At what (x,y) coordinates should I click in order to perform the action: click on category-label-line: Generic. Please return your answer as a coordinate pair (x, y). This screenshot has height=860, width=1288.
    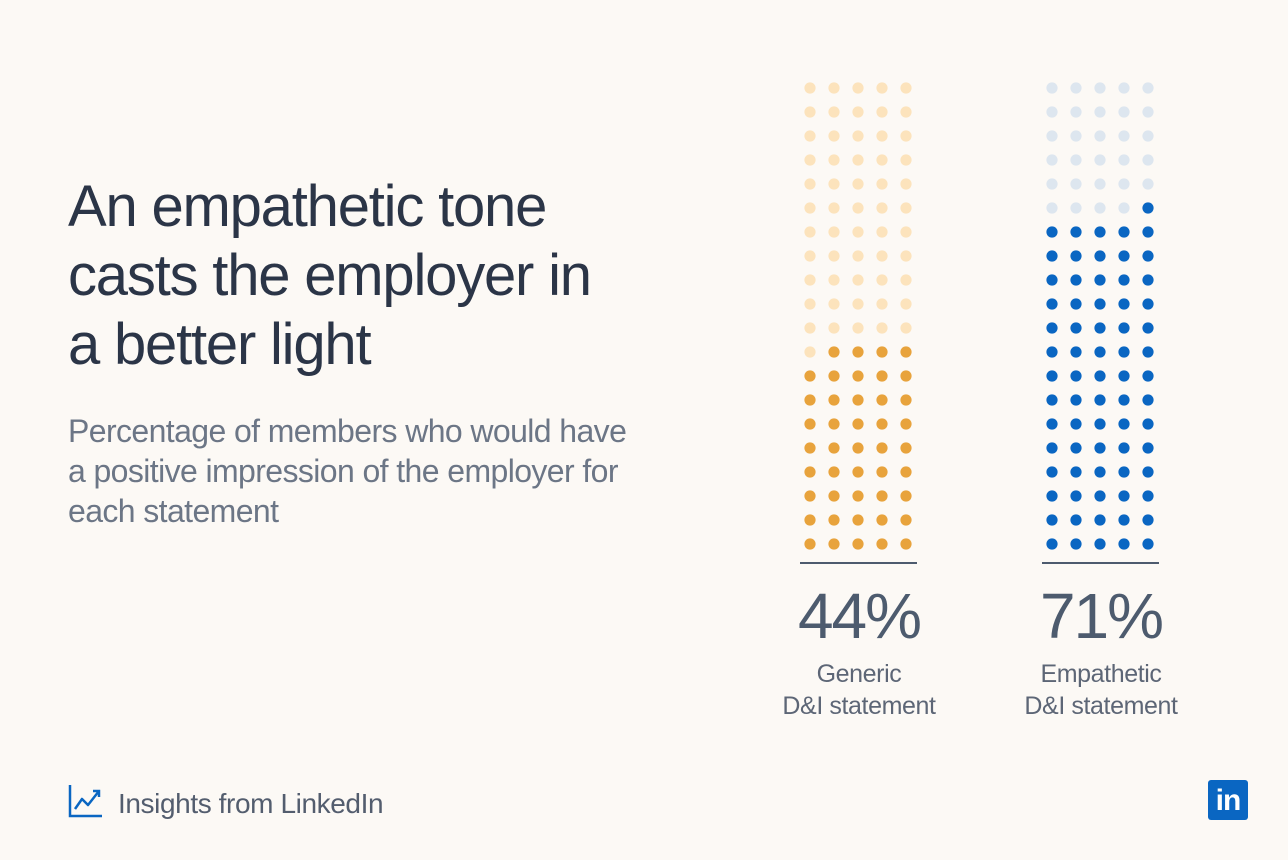
    Looking at the image, I should click on (859, 674).